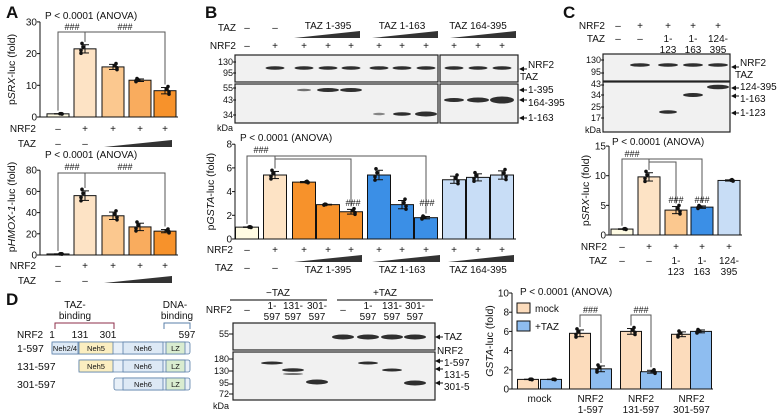 The image size is (781, 416). I want to click on mw-marker: 43, so click(596, 84).